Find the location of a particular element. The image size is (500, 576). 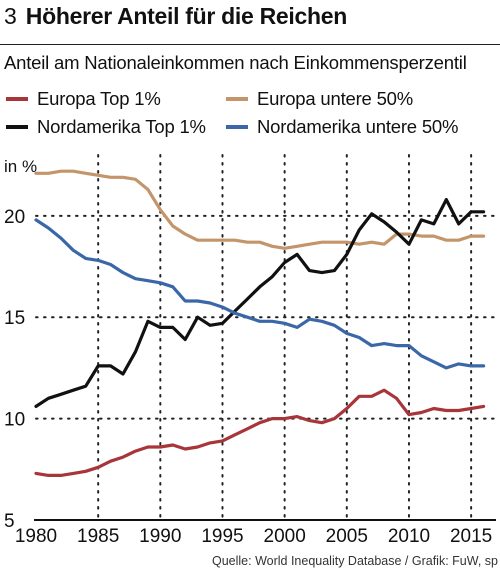

x-tick-label: 1990 is located at coordinates (160, 536).